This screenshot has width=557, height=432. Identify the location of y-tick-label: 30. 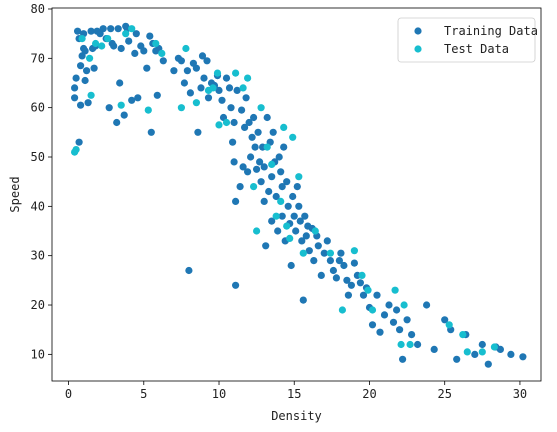
(38, 256).